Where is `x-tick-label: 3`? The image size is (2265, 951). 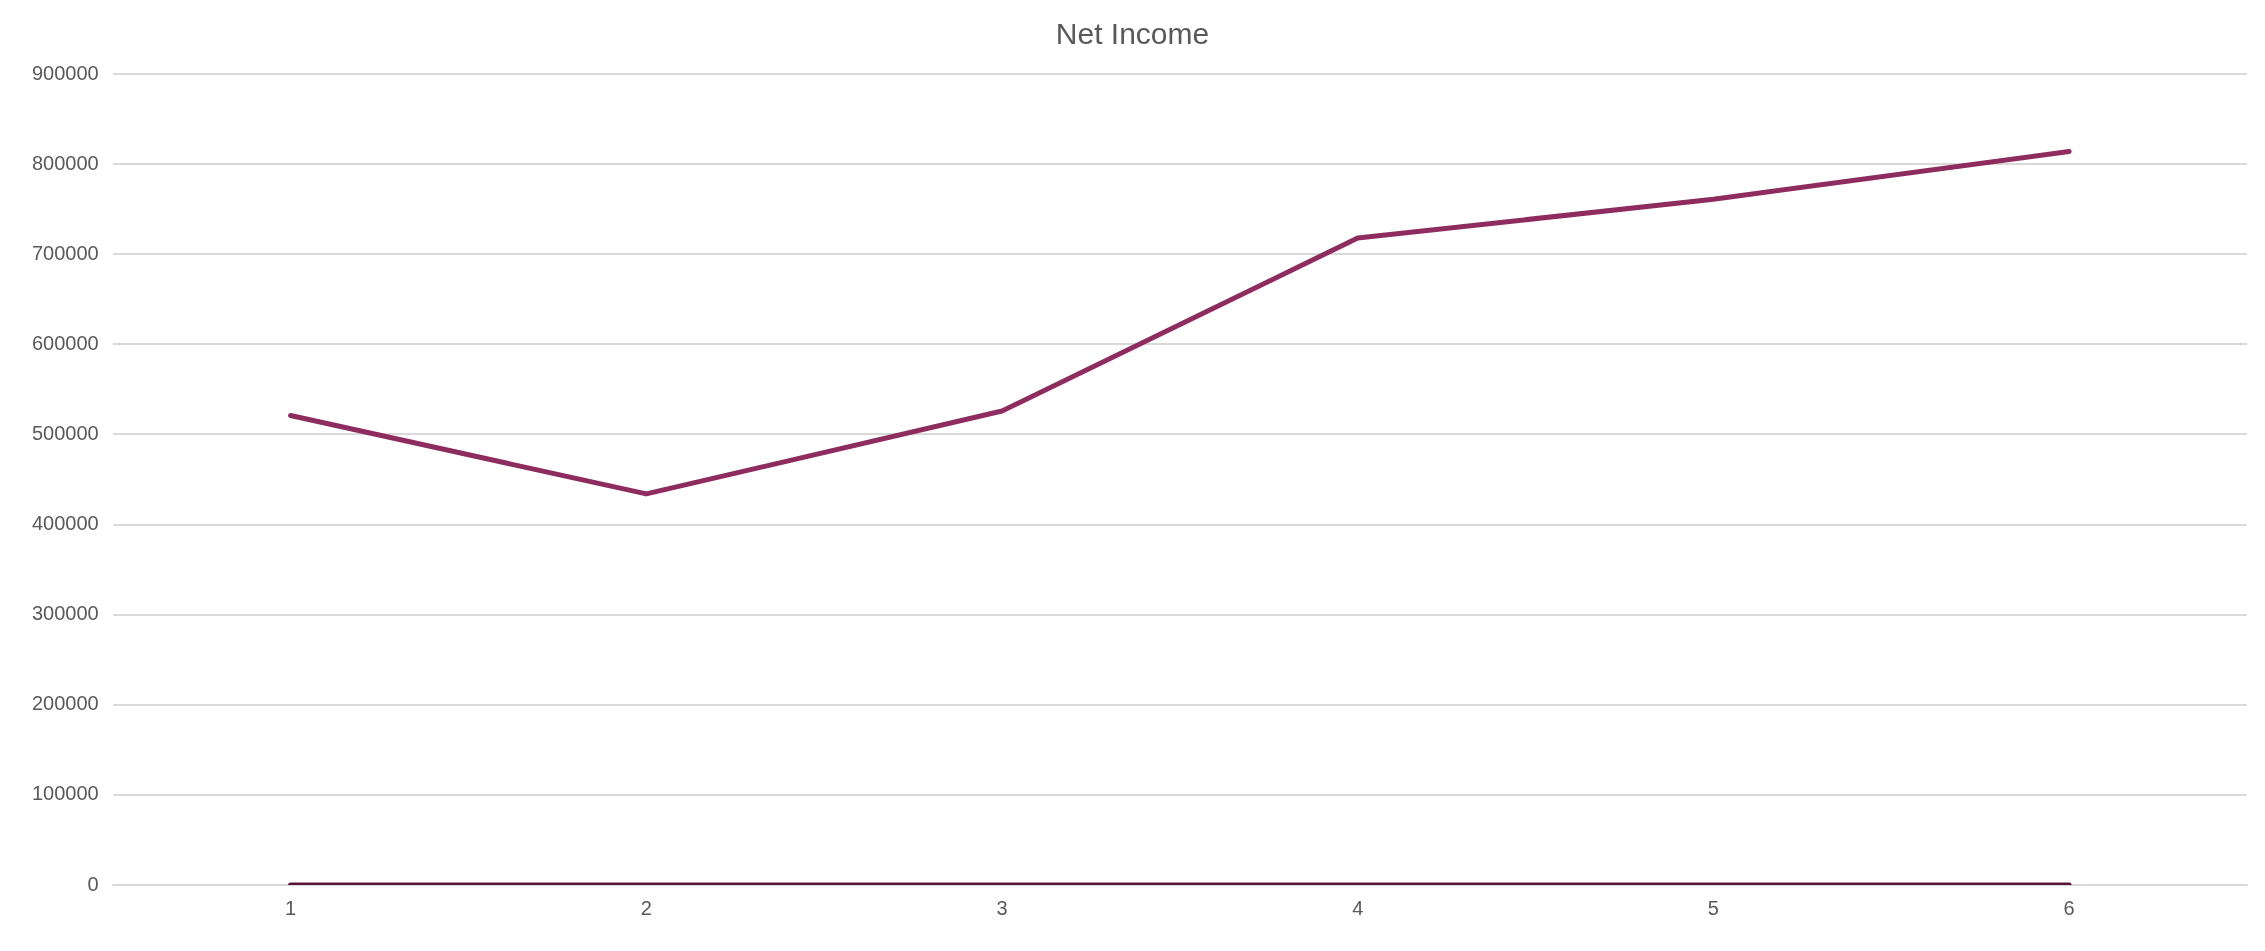
x-tick-label: 3 is located at coordinates (1002, 907).